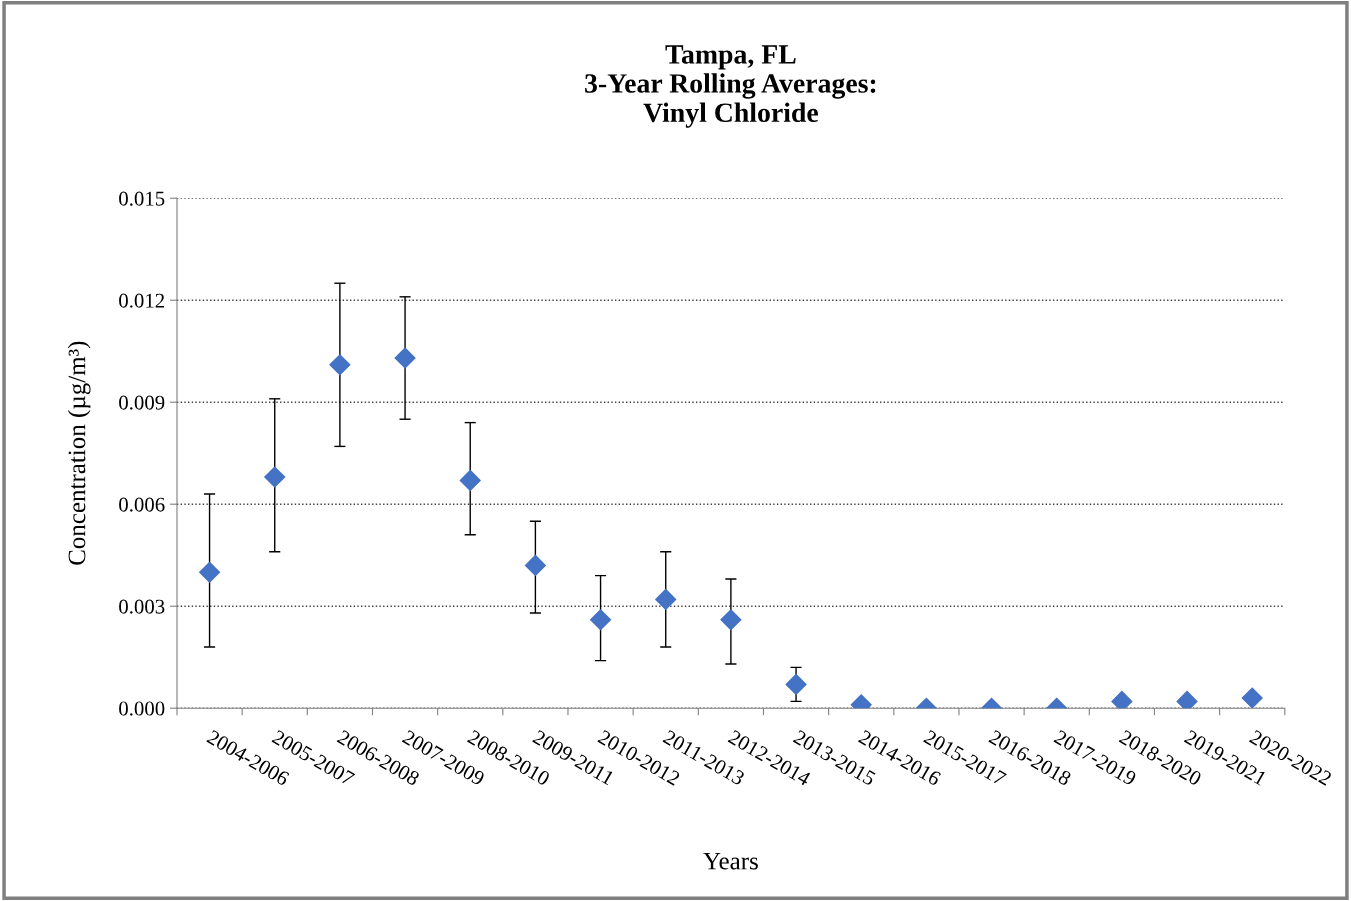 Image resolution: width=1351 pixels, height=901 pixels. I want to click on y-tick-label: 0.015, so click(142, 198).